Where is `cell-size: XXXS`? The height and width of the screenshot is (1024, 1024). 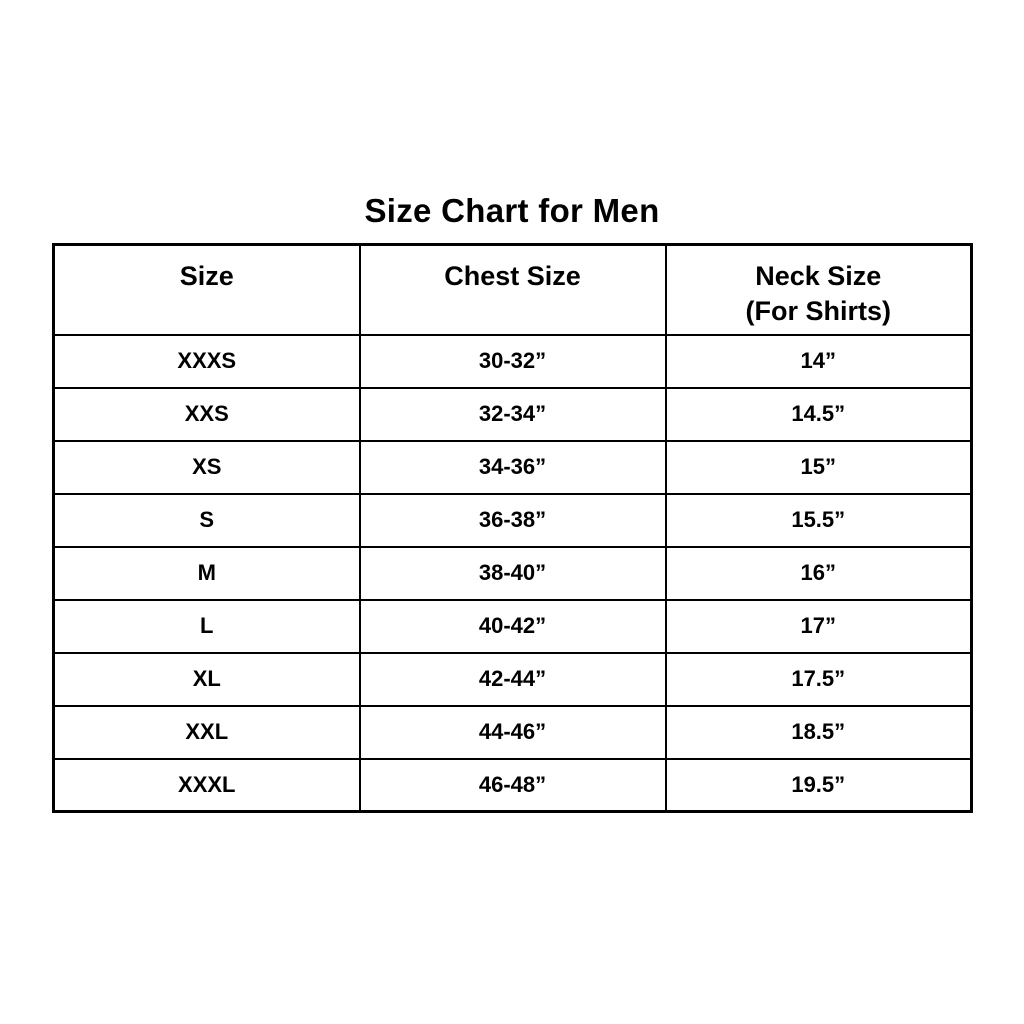 cell-size: XXXS is located at coordinates (206, 361).